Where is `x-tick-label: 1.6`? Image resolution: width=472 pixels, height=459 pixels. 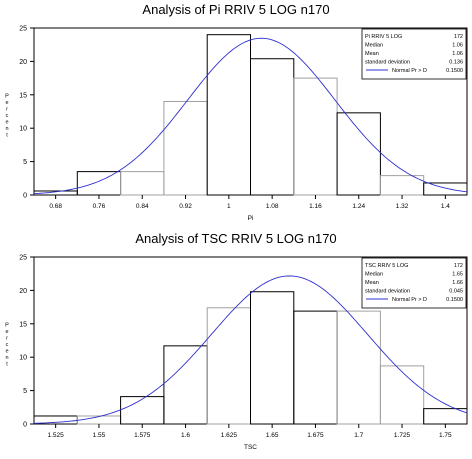 x-tick-label: 1.6 is located at coordinates (185, 435).